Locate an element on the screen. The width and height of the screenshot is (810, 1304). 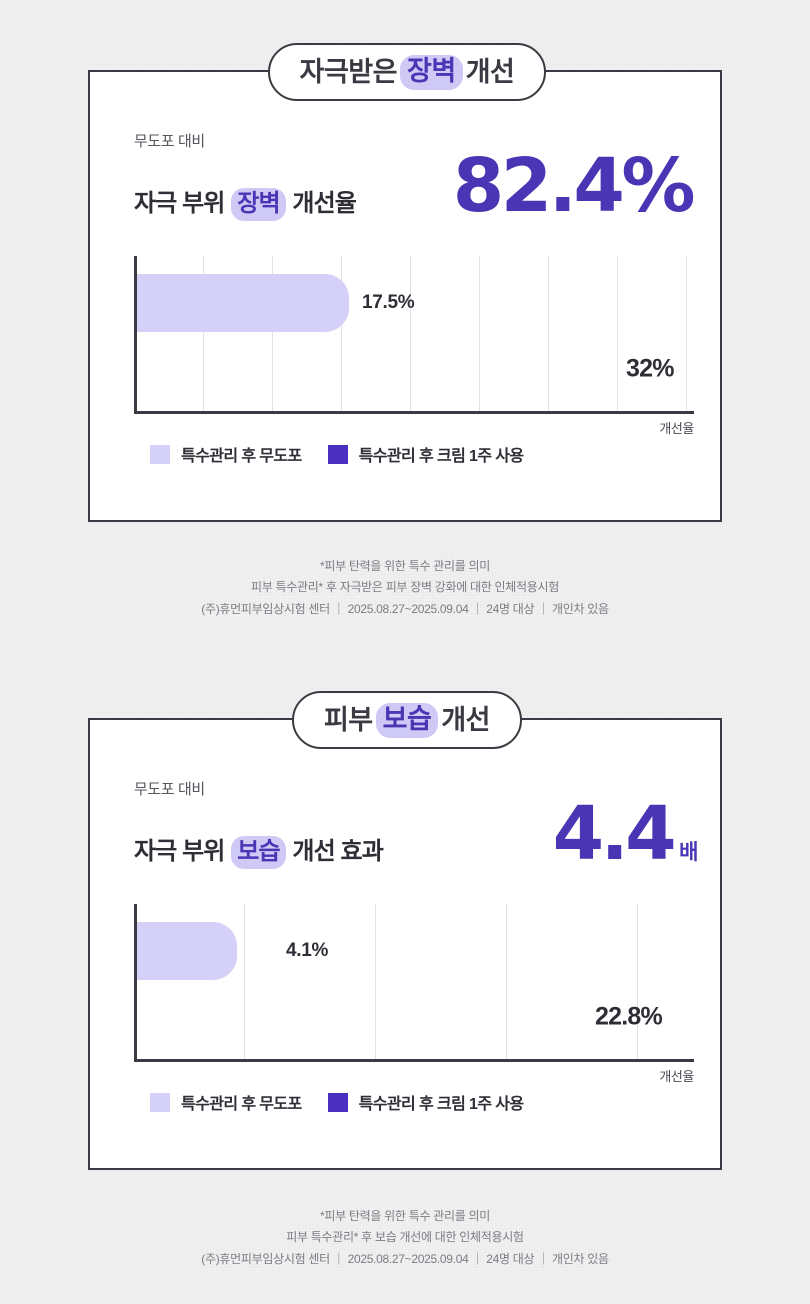
plot-area: 4.1% 22.8% is located at coordinates (414, 983).